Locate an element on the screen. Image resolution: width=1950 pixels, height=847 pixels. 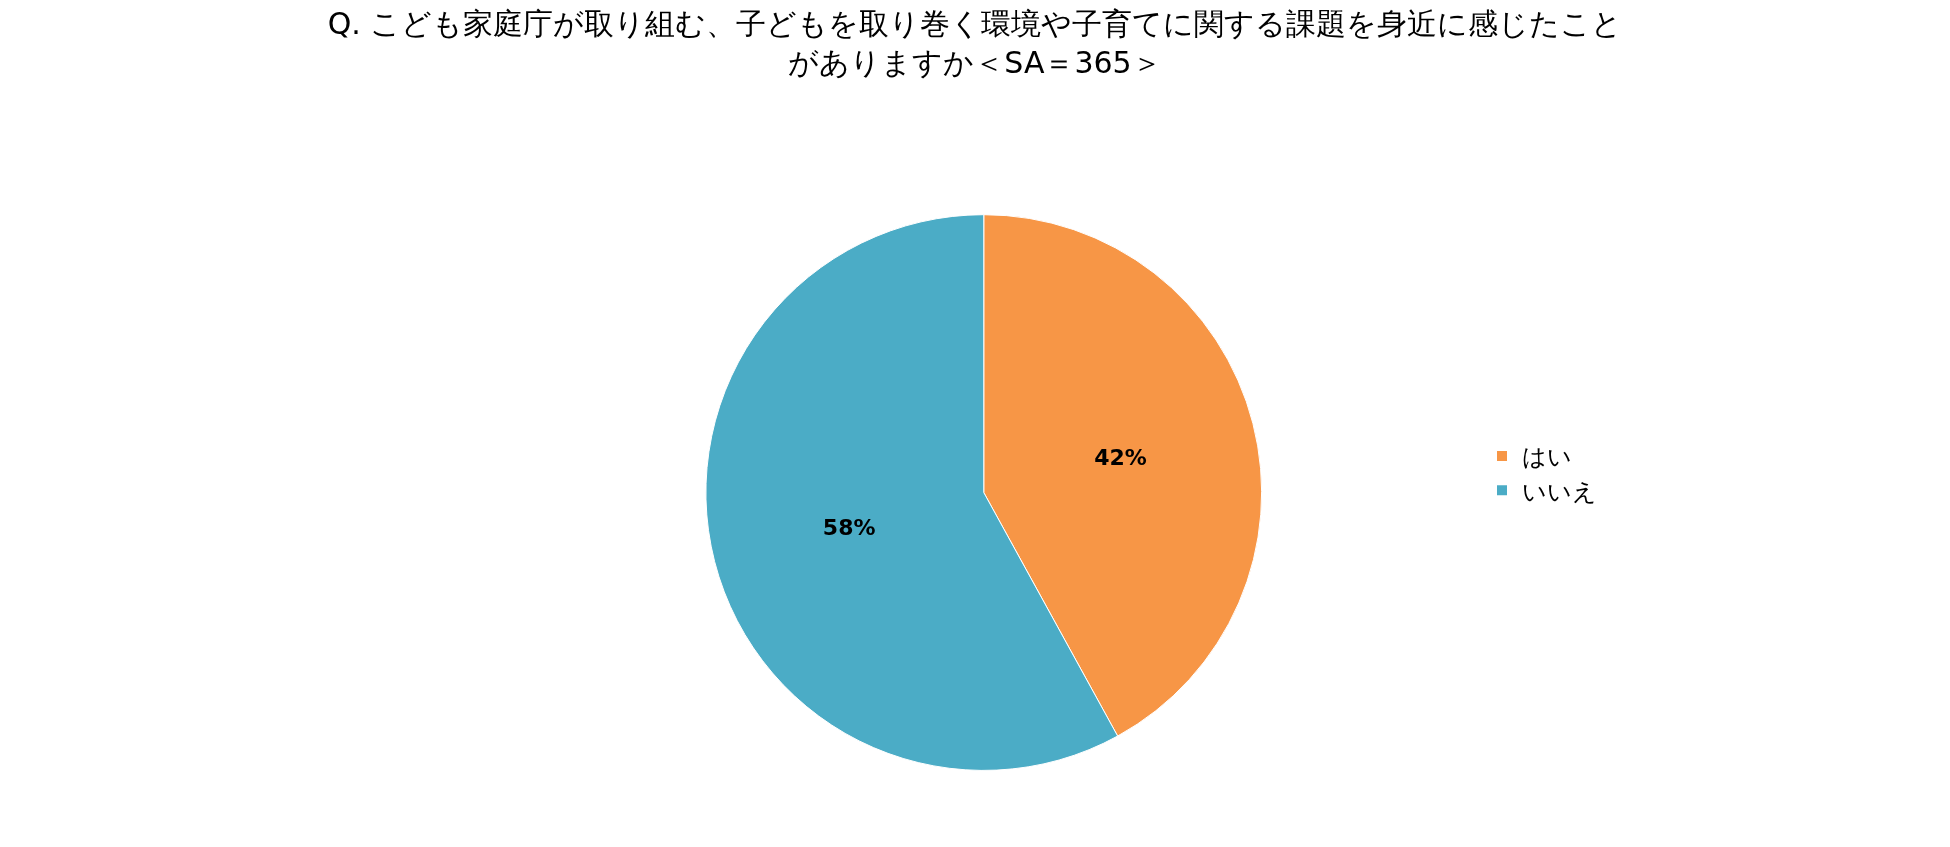
legend-label: いいえ is located at coordinates (1559, 491).